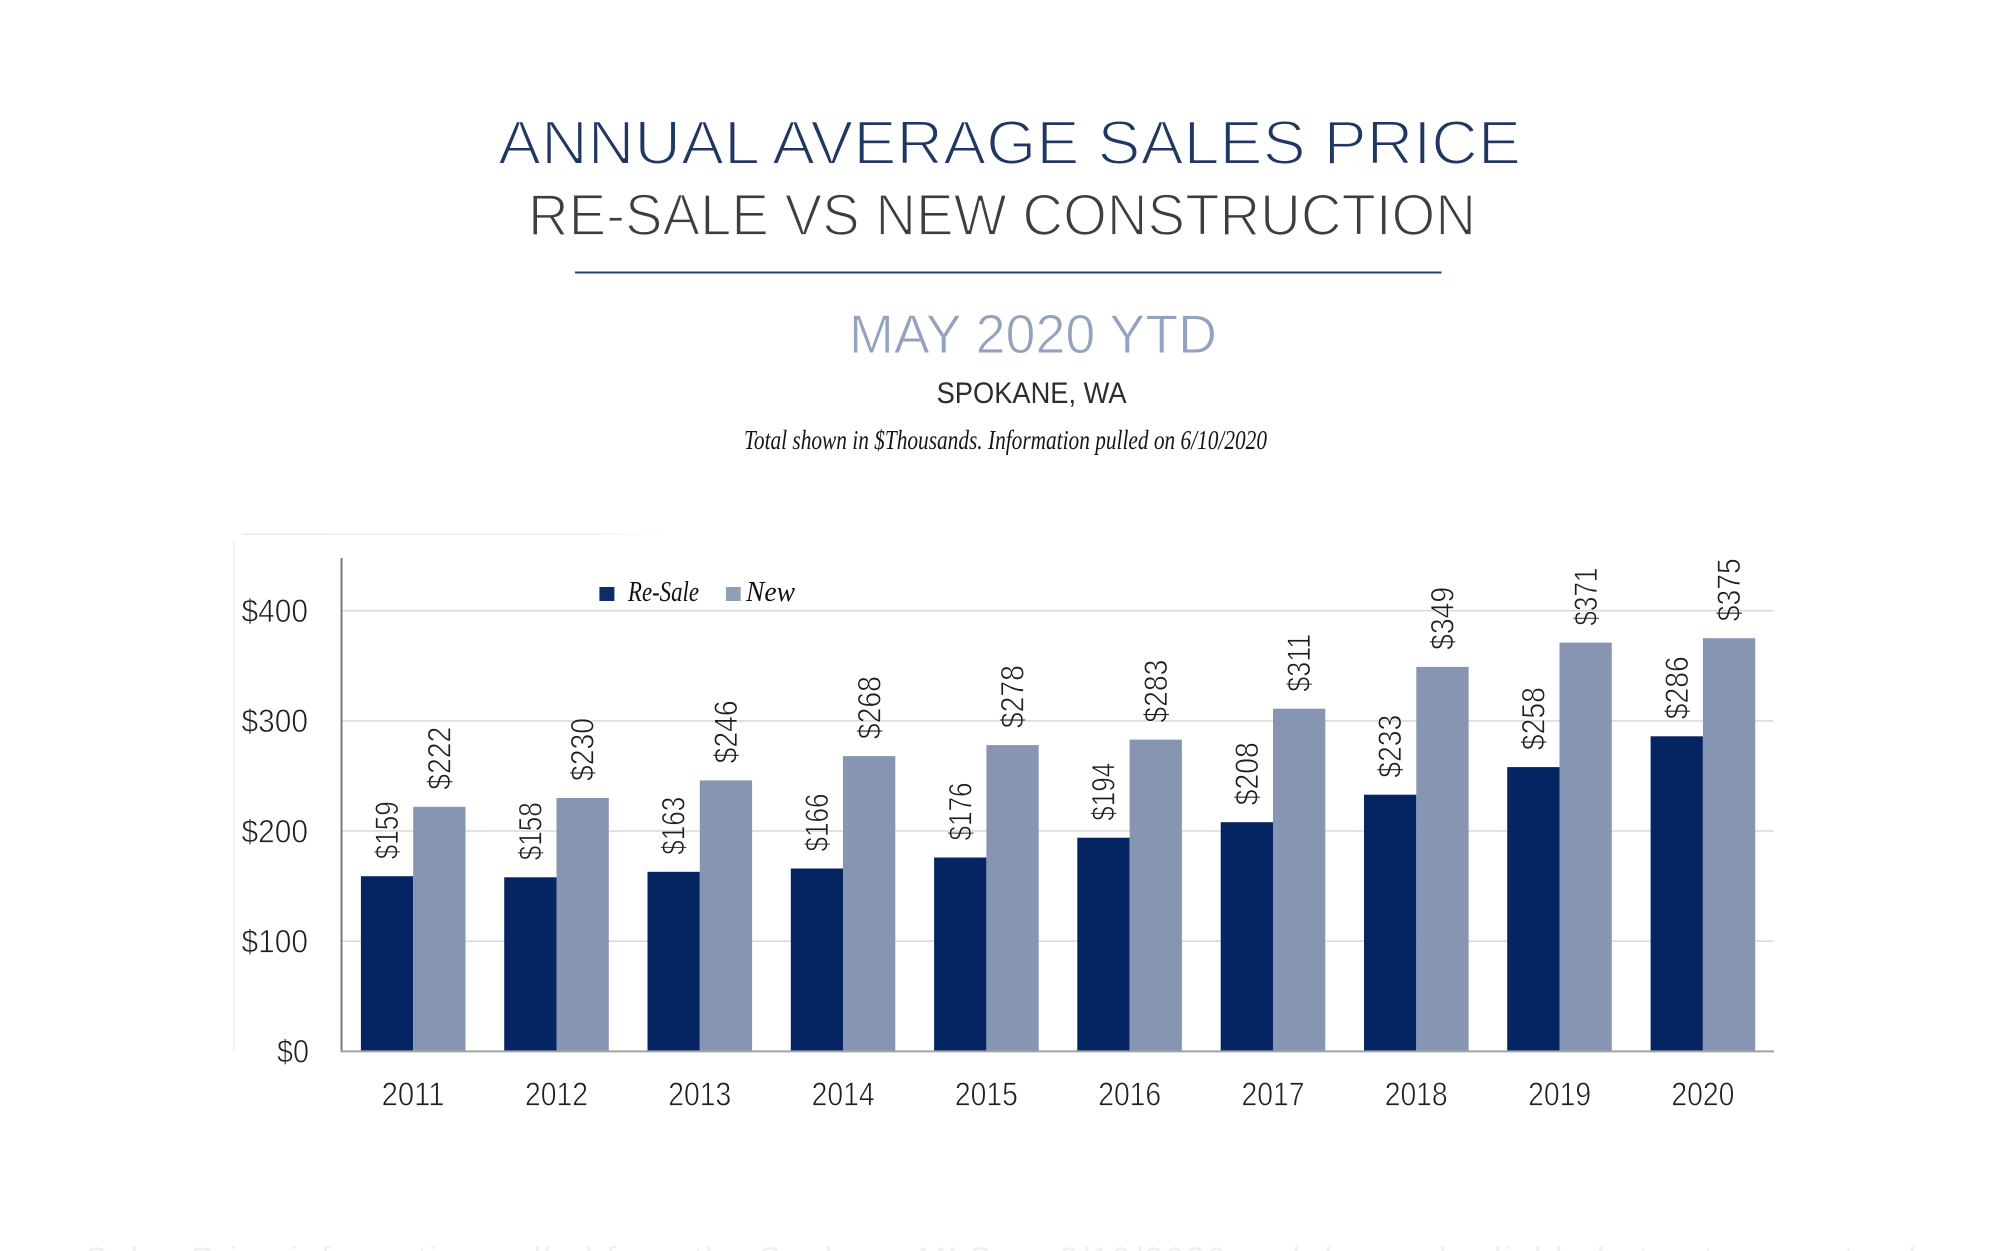  Describe the element at coordinates (699, 1095) in the screenshot. I see `svg-text: 2013` at that location.